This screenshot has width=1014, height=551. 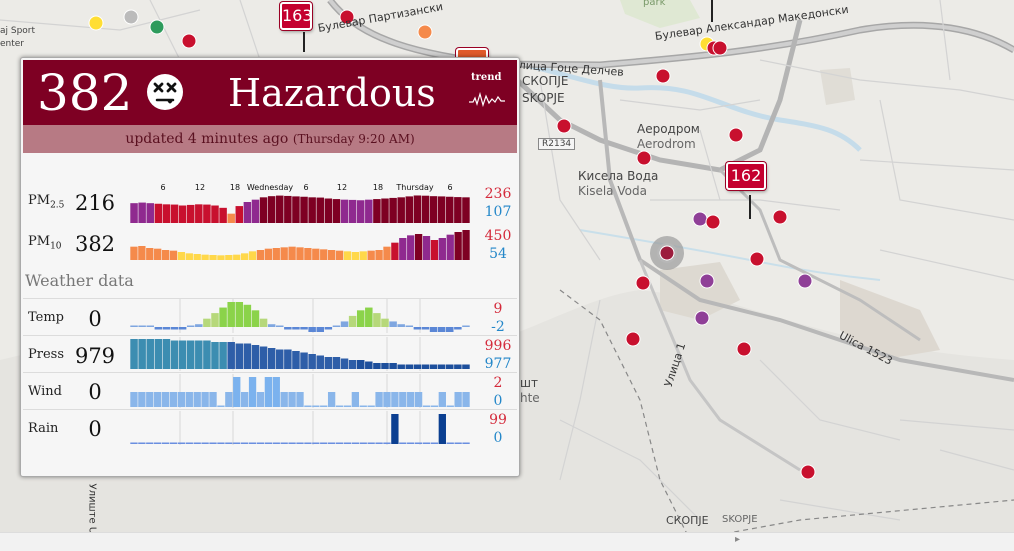 What do you see at coordinates (332, 93) in the screenshot?
I see `aqi-level: Hazardous` at bounding box center [332, 93].